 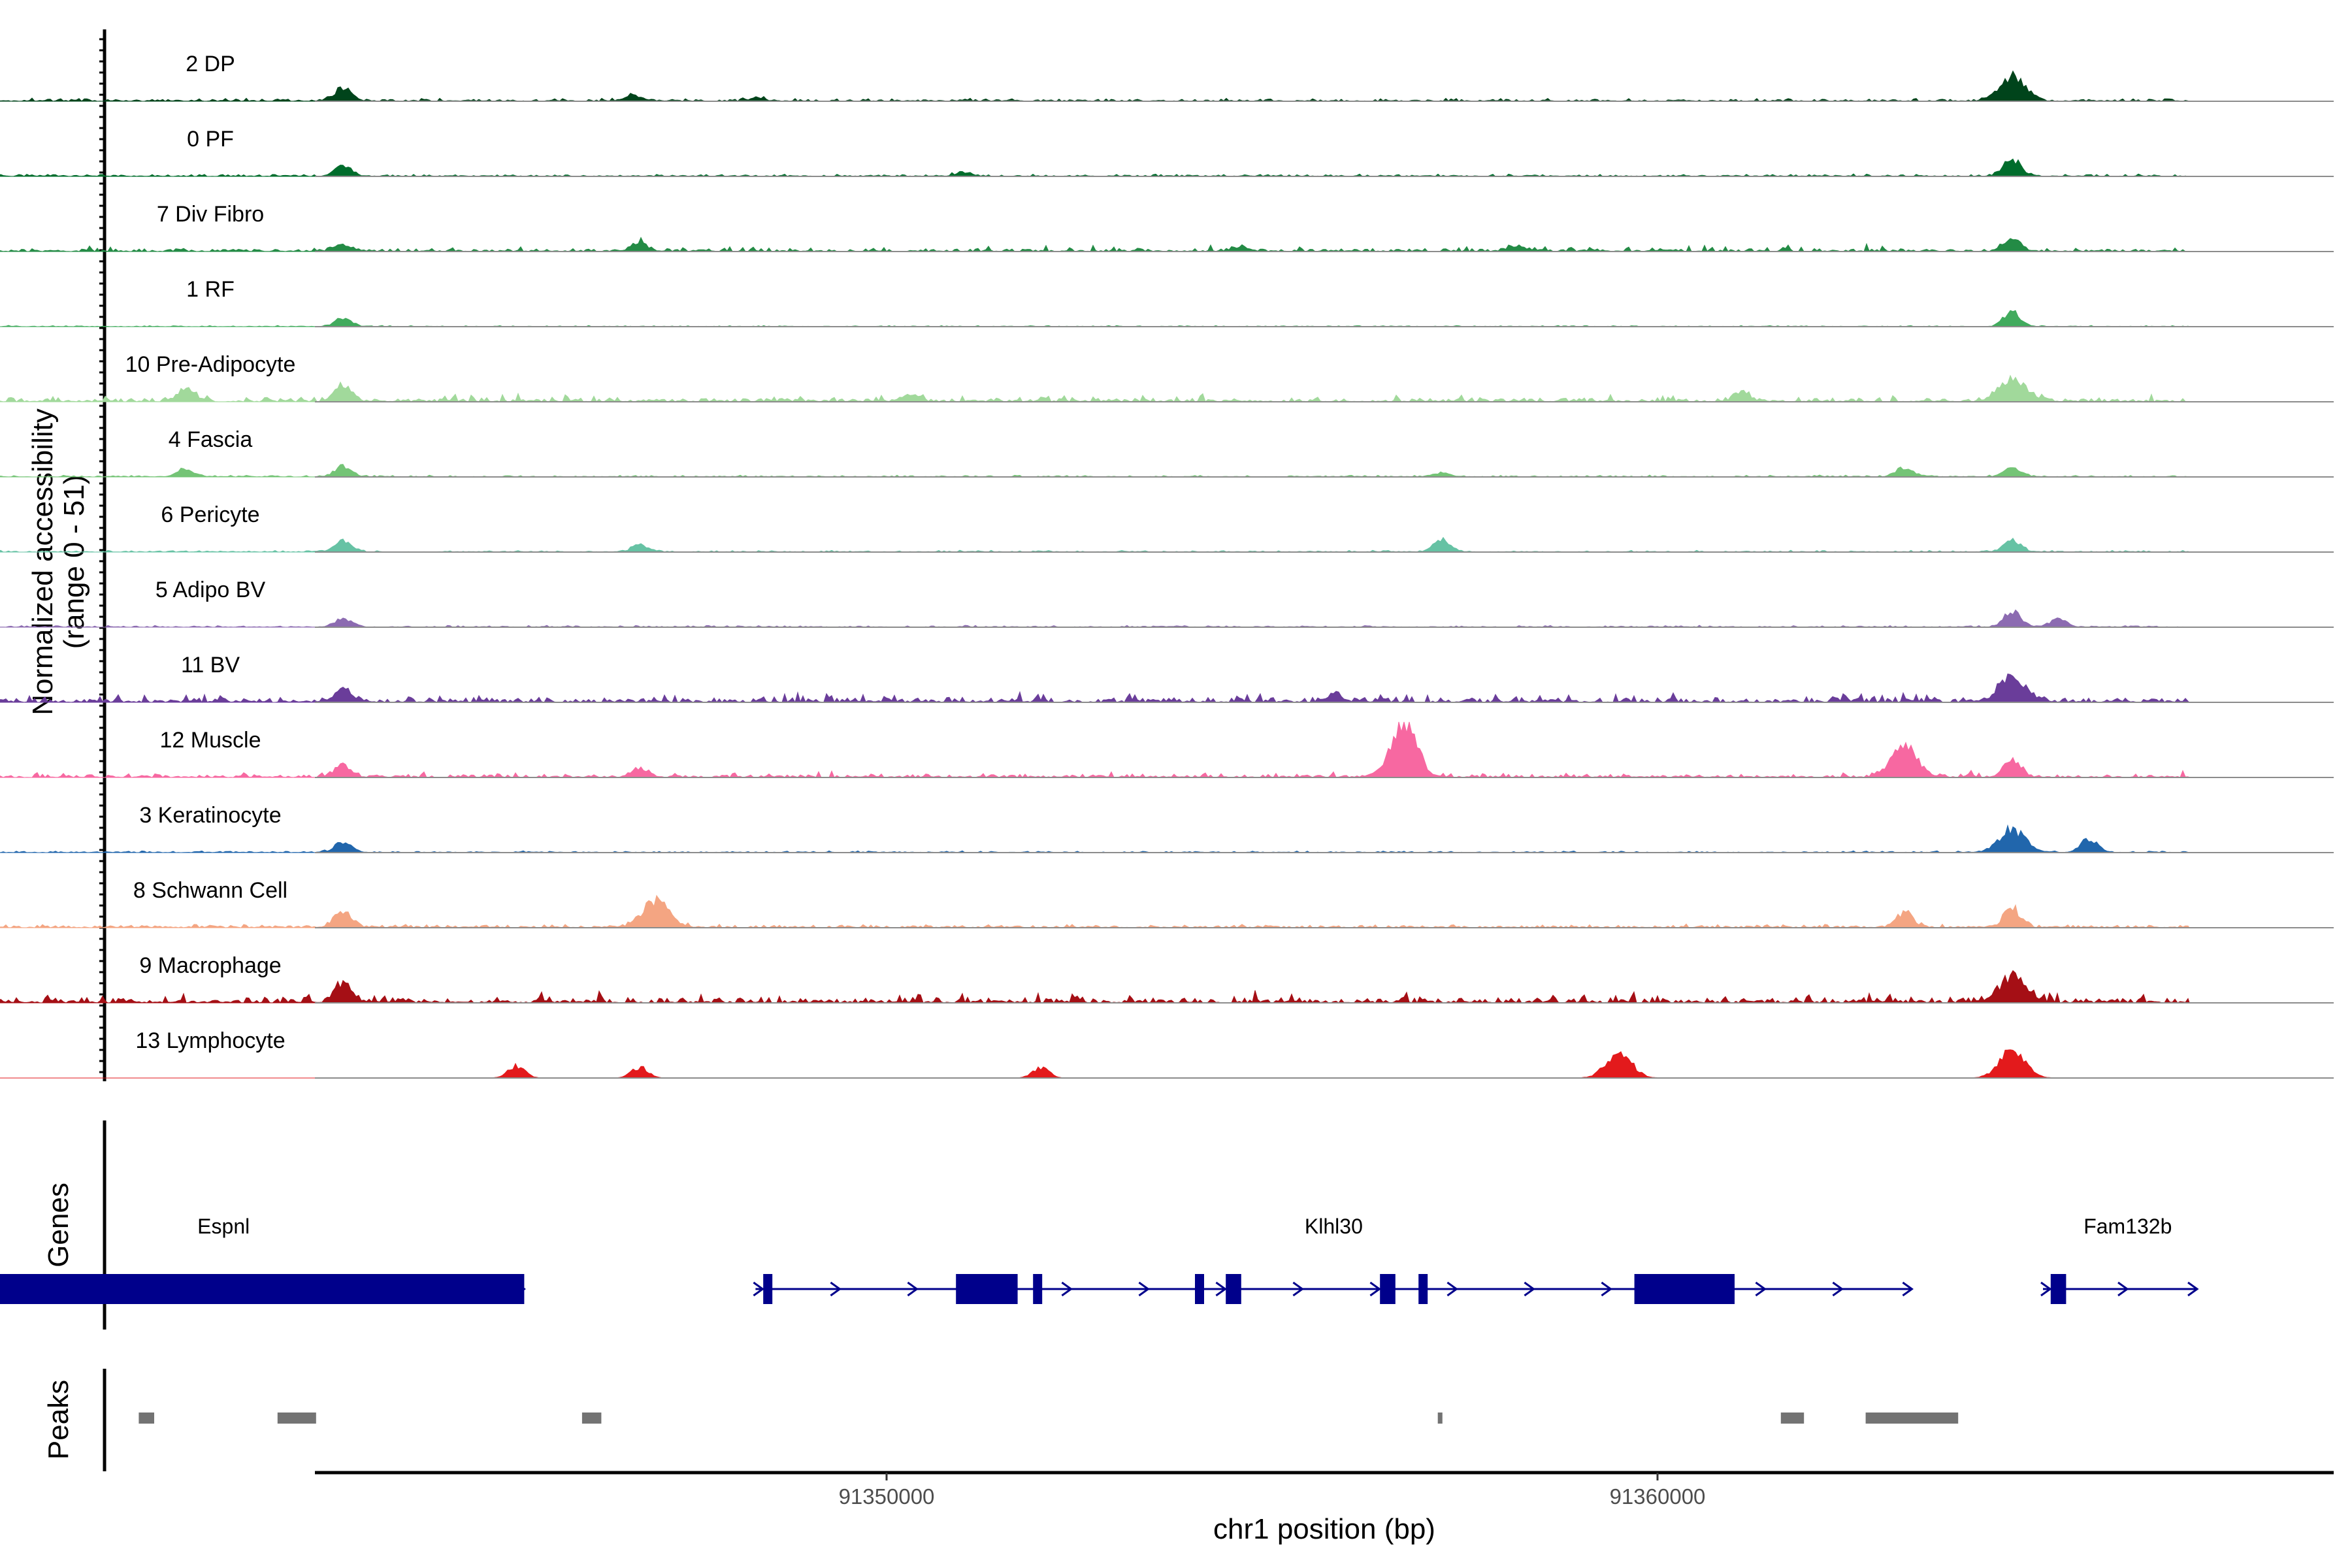 I want to click on track-label: 7 Div Fibro, so click(x=210, y=214).